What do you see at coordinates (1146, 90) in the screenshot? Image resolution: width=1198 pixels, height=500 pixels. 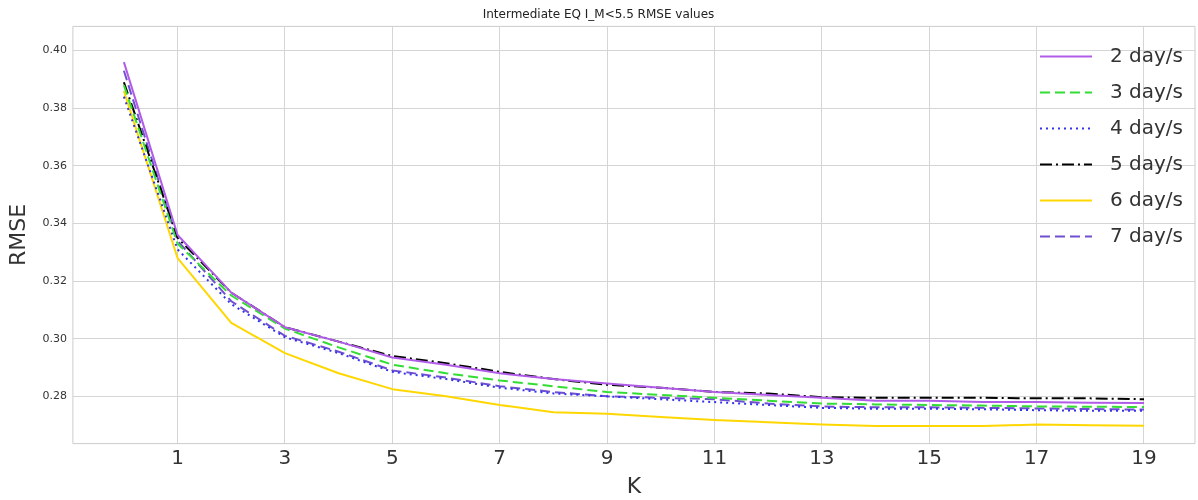 I see `legend-label: 3 day/s` at bounding box center [1146, 90].